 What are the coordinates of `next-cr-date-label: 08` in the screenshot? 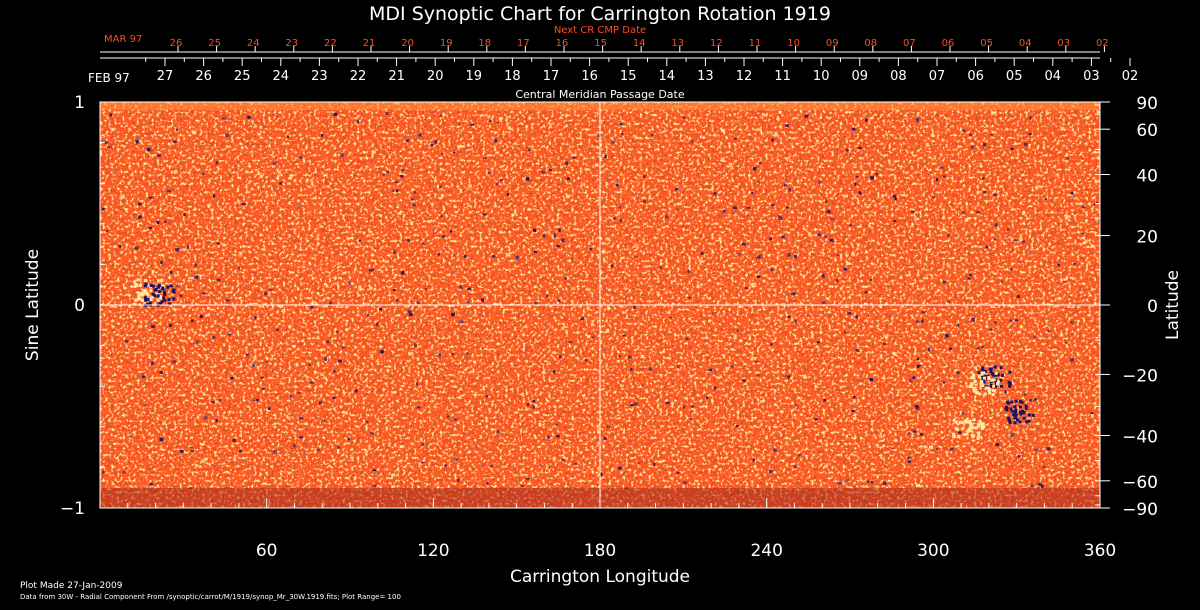 It's located at (870, 43).